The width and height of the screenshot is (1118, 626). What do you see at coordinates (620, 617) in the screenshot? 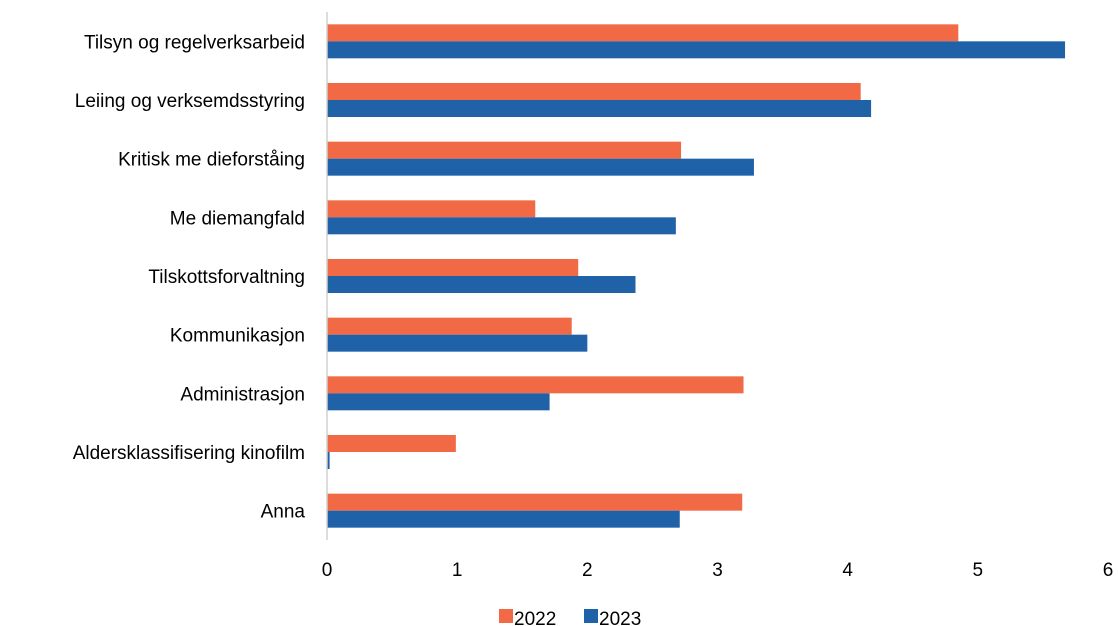
I see `legend-label-2023: 2023` at bounding box center [620, 617].